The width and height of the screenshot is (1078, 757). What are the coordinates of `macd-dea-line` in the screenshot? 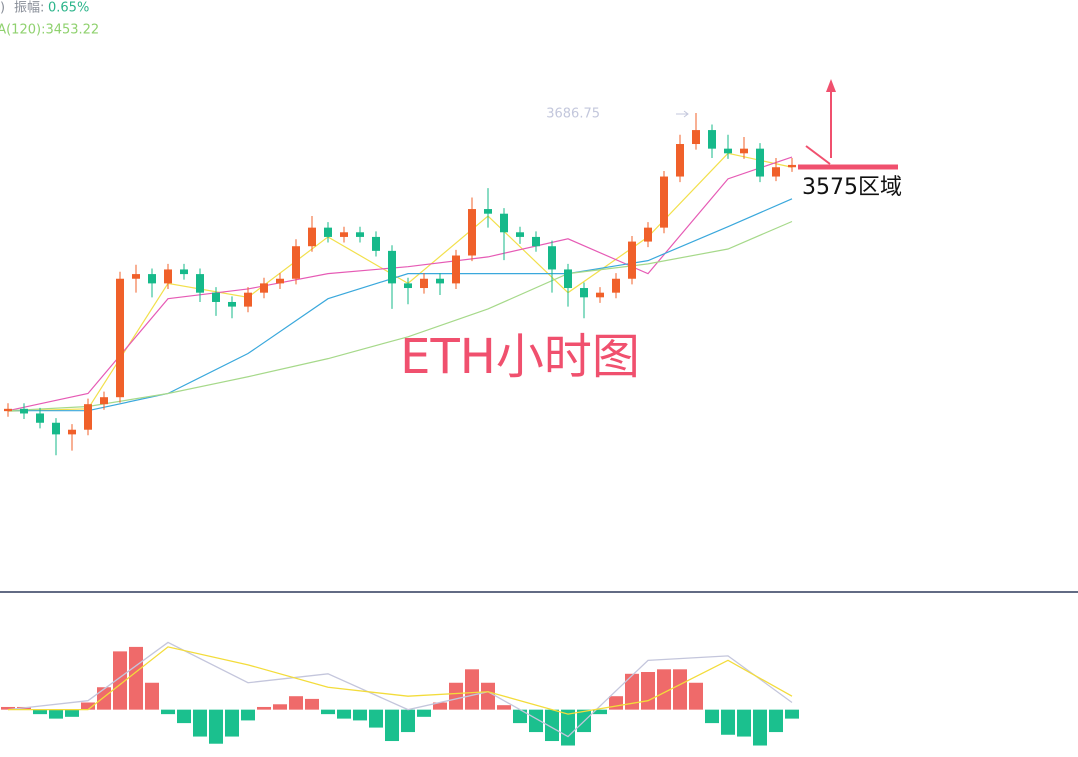 It's located at (400, 680).